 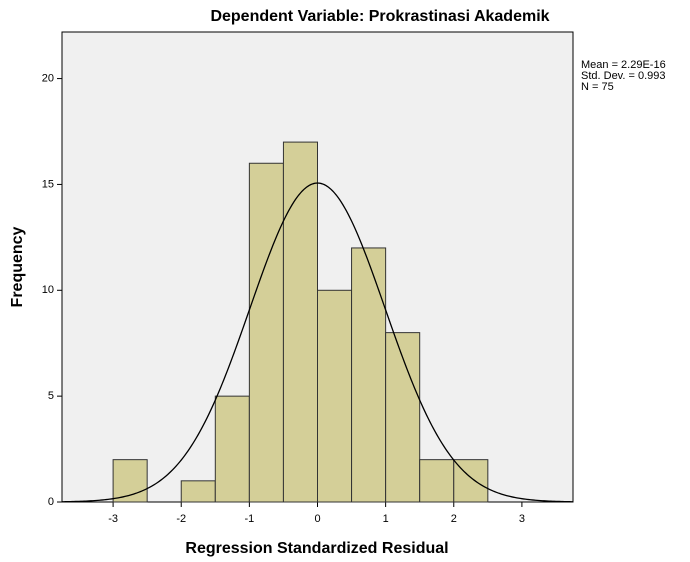 I want to click on y-tick-label: 0, so click(x=51, y=502).